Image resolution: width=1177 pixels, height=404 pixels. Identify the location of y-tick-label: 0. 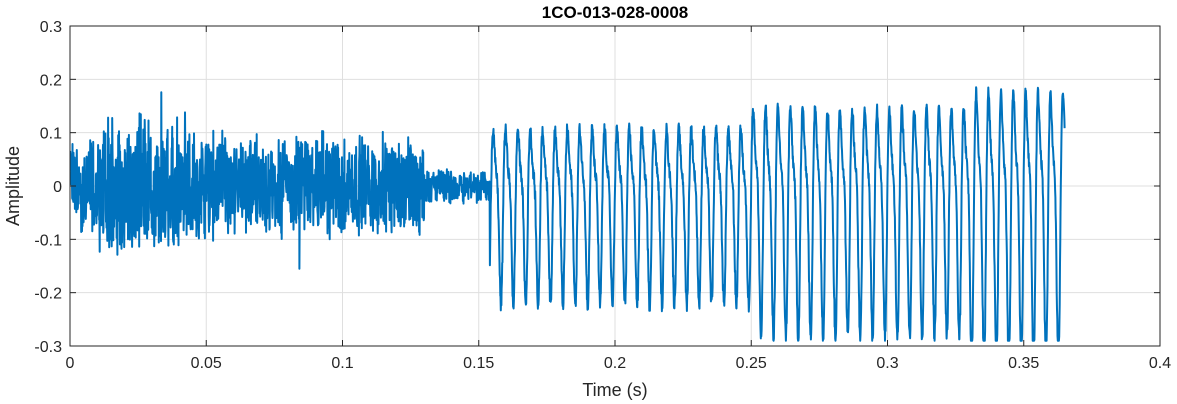
(57, 187).